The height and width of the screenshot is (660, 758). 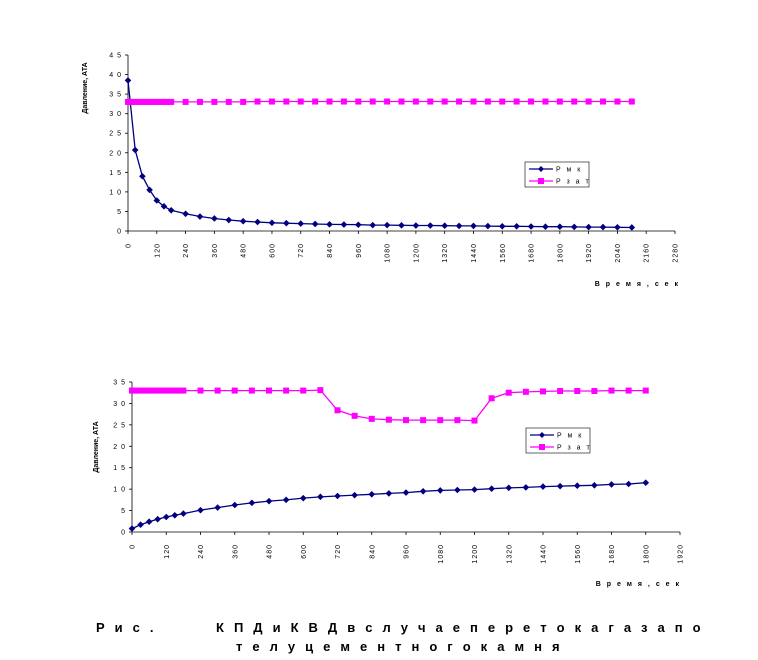 What do you see at coordinates (119, 232) in the screenshot?
I see `c1-y-tick-label: 0` at bounding box center [119, 232].